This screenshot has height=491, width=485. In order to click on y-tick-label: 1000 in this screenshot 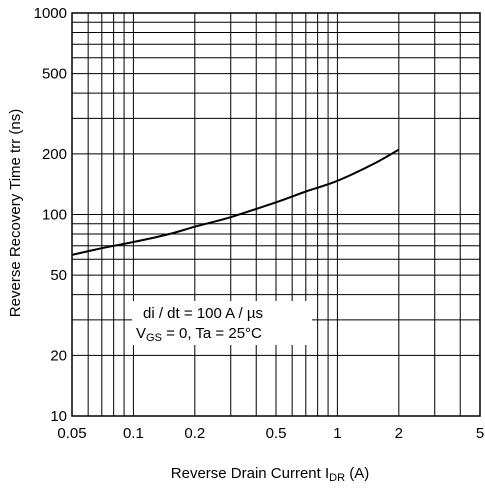, I will do `click(50, 13)`.